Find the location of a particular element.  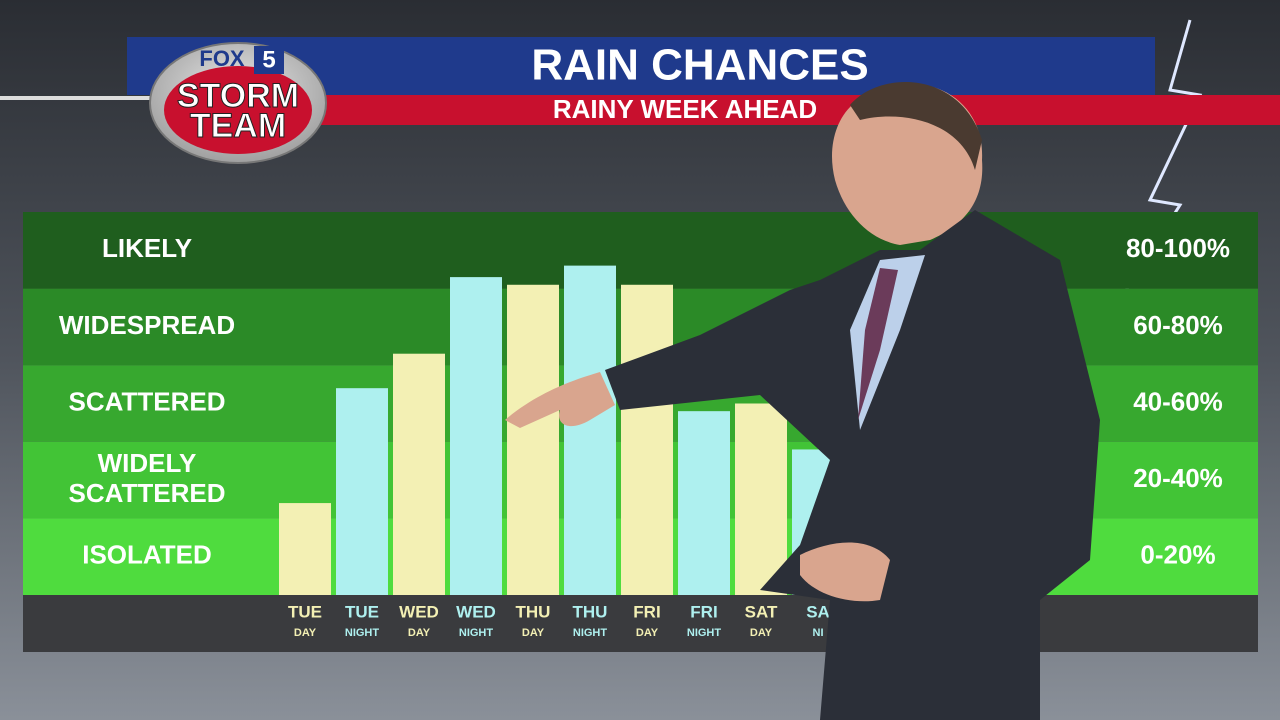

band-range: 20-40% is located at coordinates (1178, 478).